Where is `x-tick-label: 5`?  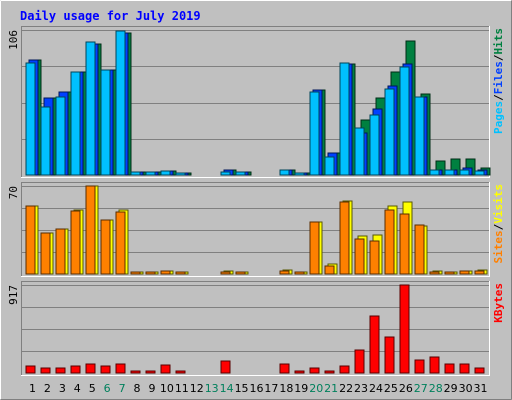
x-tick-label: 5 is located at coordinates (92, 388).